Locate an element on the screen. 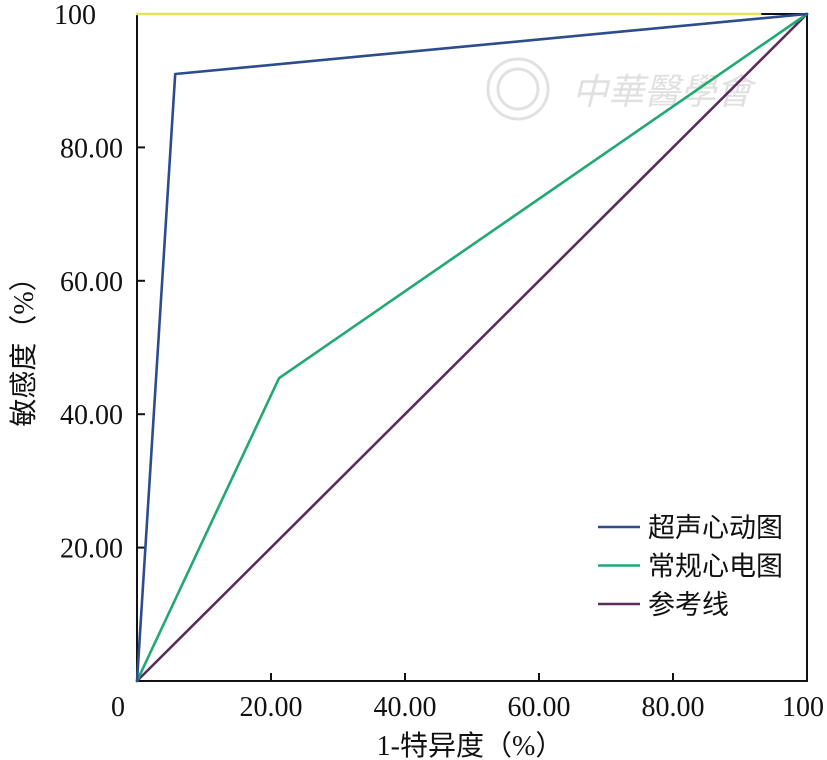  legend-item: 超声心动图 is located at coordinates (690, 528).